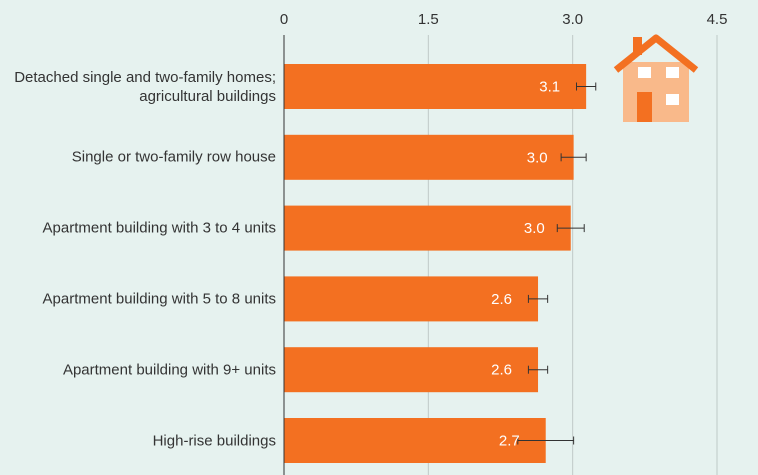  I want to click on x-tick-label: 3.0, so click(572, 19).